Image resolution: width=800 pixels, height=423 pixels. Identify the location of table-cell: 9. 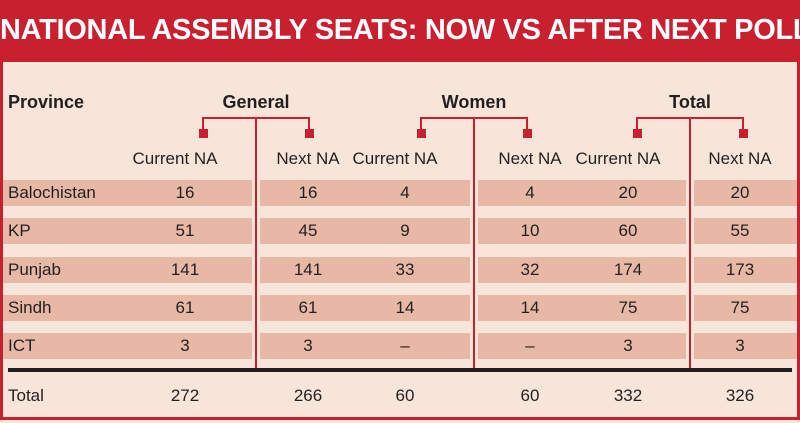
(405, 230).